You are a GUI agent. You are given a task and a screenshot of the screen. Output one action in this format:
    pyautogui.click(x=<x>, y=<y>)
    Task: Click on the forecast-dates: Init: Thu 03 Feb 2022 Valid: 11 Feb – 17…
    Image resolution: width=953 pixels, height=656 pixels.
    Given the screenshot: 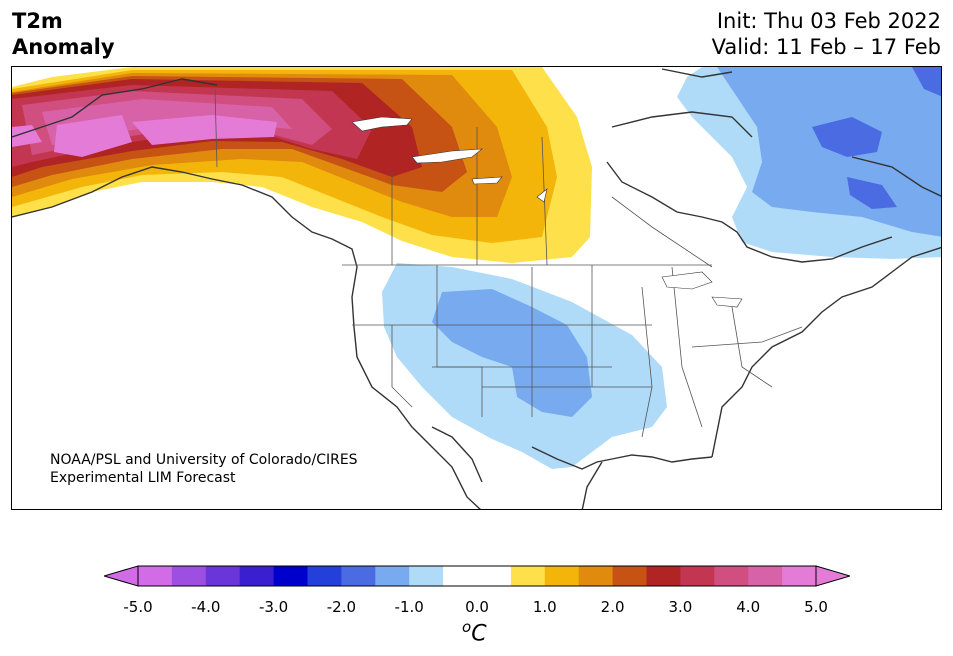 What is the action you would take?
    pyautogui.click(x=826, y=34)
    